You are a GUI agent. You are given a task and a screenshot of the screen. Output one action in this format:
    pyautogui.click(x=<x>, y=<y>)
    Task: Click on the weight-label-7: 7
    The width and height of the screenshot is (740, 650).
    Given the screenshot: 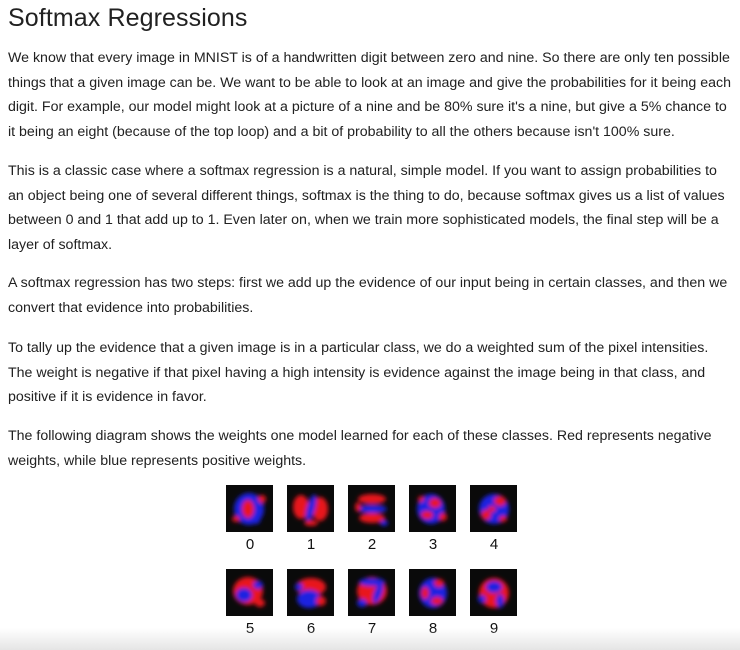 What is the action you would take?
    pyautogui.click(x=372, y=628)
    